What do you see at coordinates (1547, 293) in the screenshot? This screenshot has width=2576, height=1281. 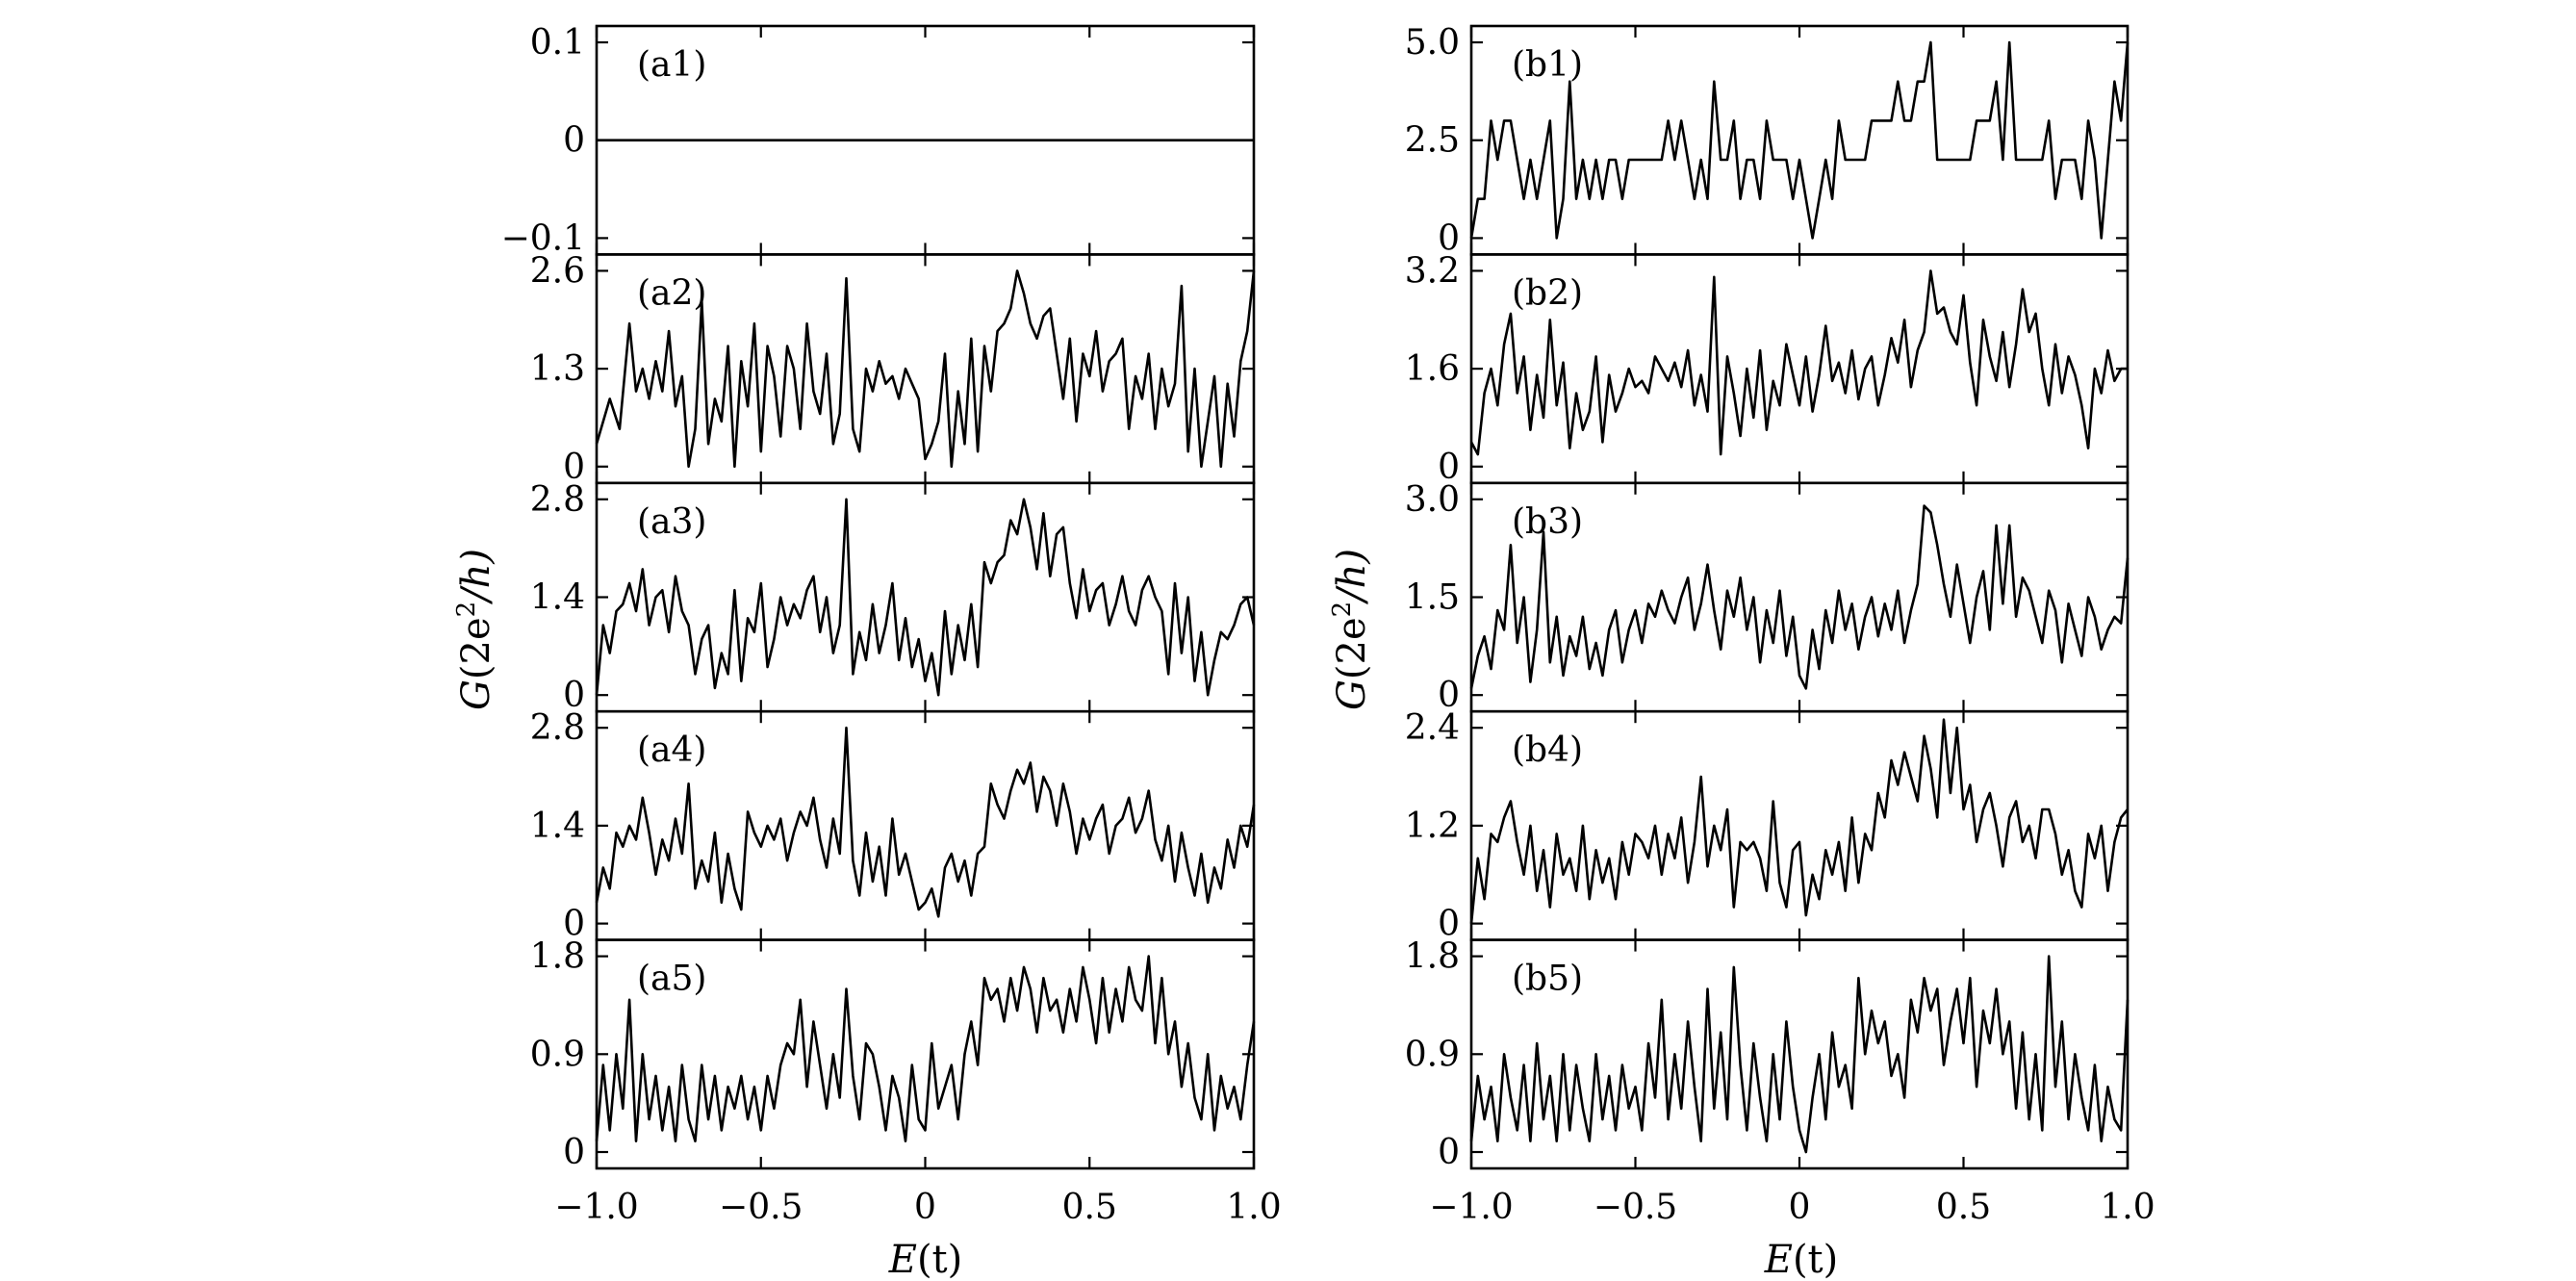 I see `panel-label: (b2)` at bounding box center [1547, 293].